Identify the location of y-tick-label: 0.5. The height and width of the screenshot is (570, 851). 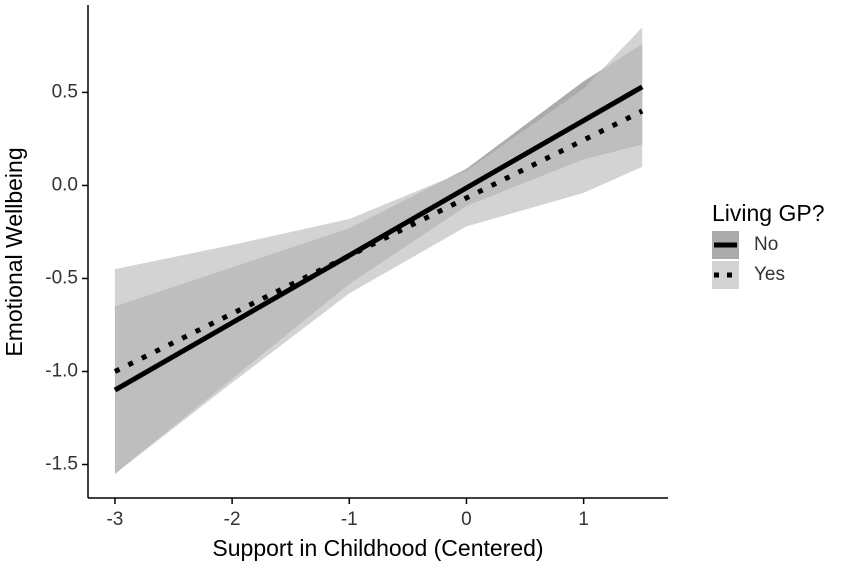
(65, 91).